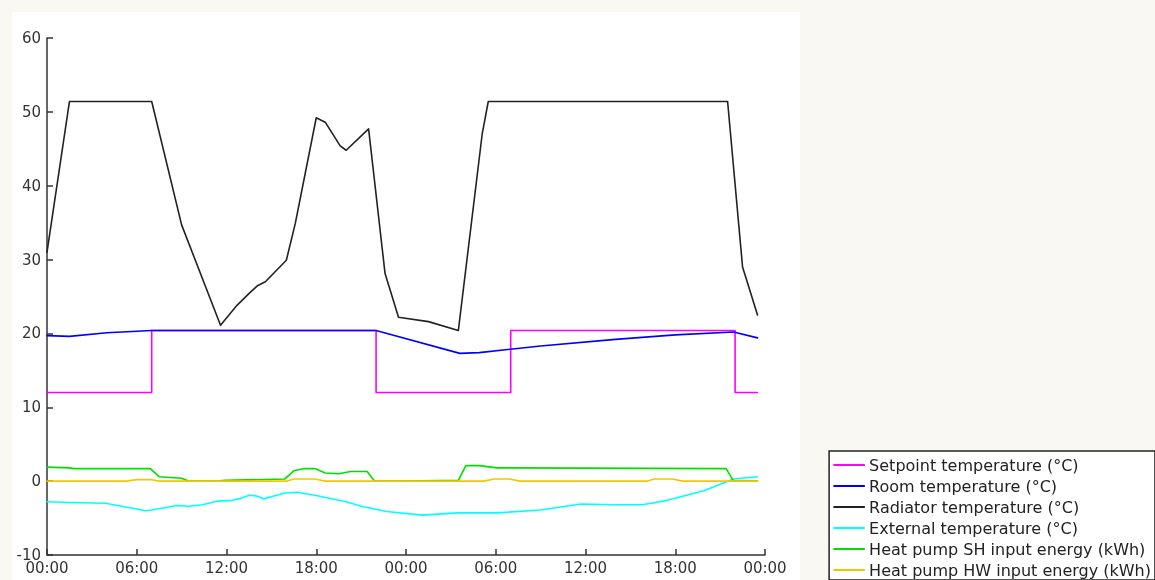  What do you see at coordinates (973, 528) in the screenshot?
I see `legend-label: External temperature (°C)` at bounding box center [973, 528].